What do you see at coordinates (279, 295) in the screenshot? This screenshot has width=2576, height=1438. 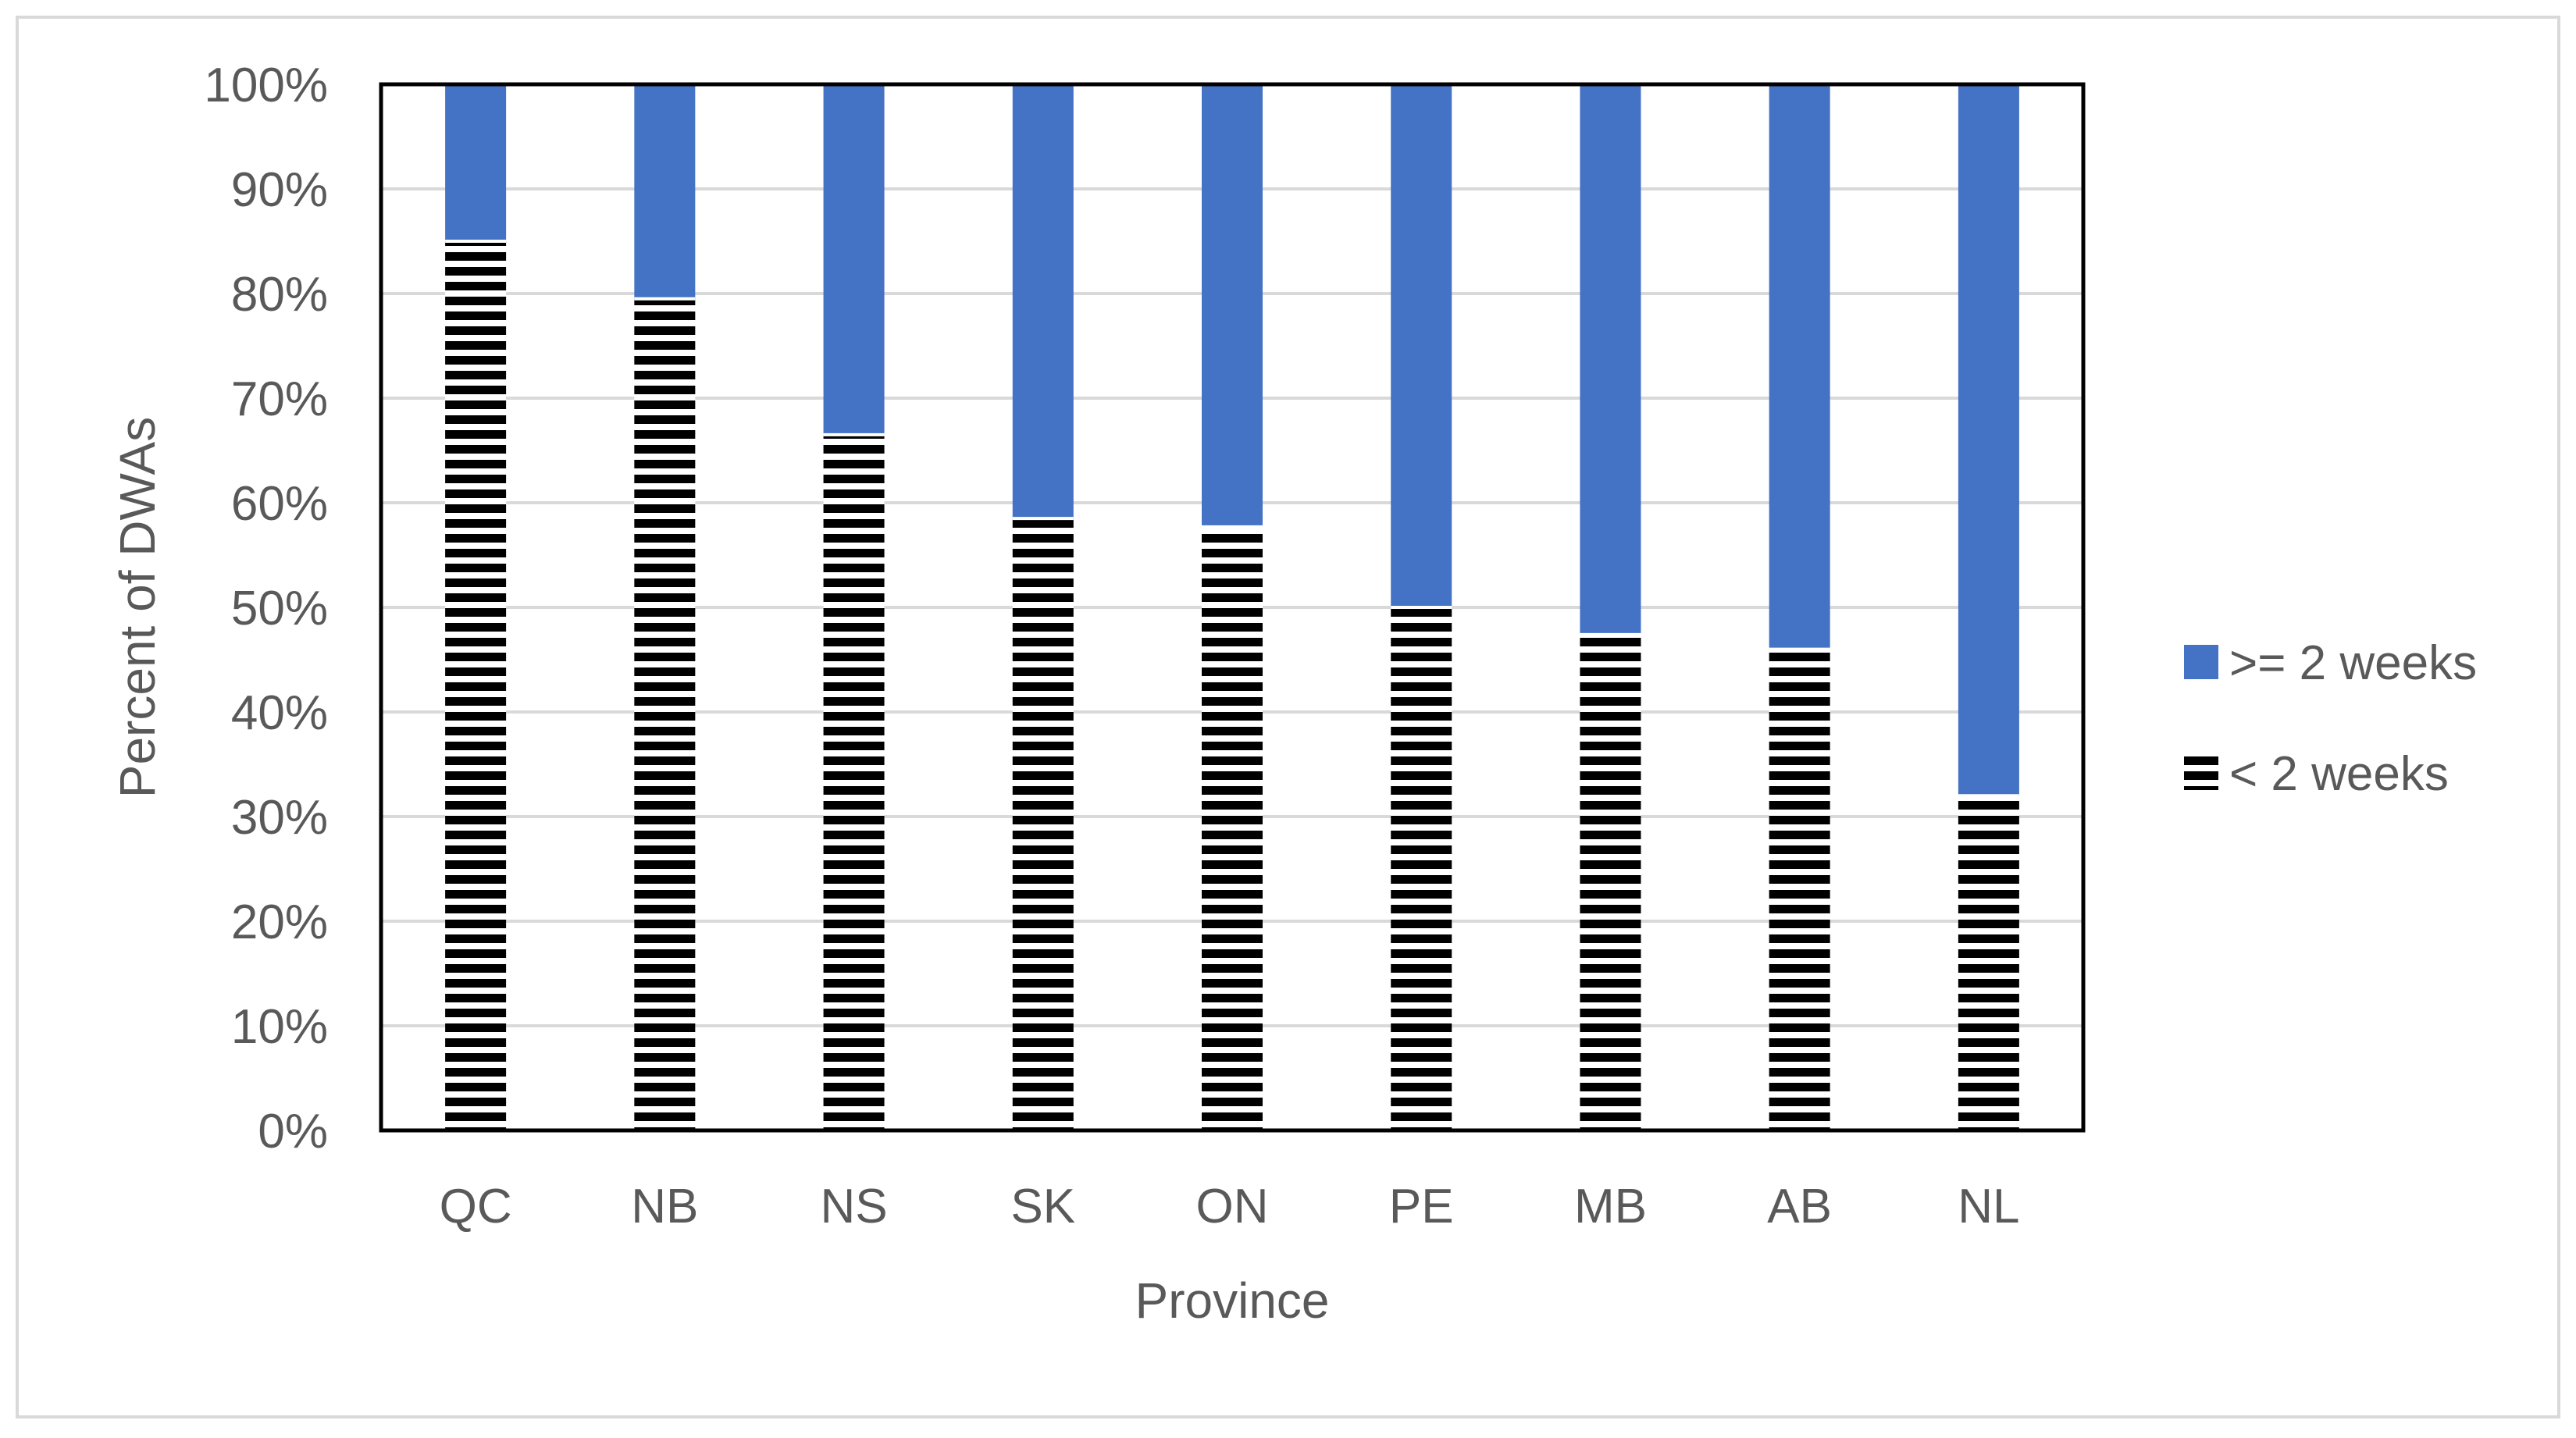 I see `y-tick-label: 80%` at bounding box center [279, 295].